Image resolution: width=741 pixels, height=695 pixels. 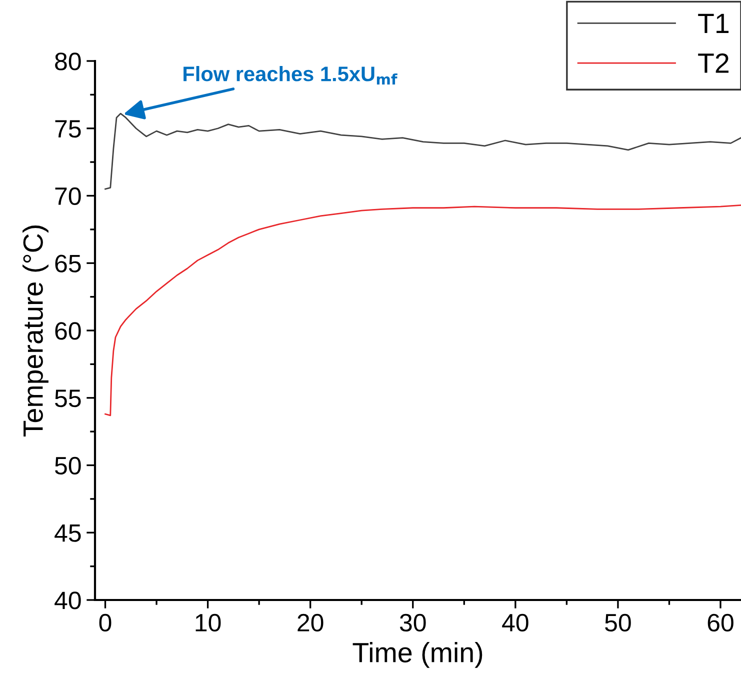 What do you see at coordinates (68, 129) in the screenshot?
I see `y-tick-label: 75` at bounding box center [68, 129].